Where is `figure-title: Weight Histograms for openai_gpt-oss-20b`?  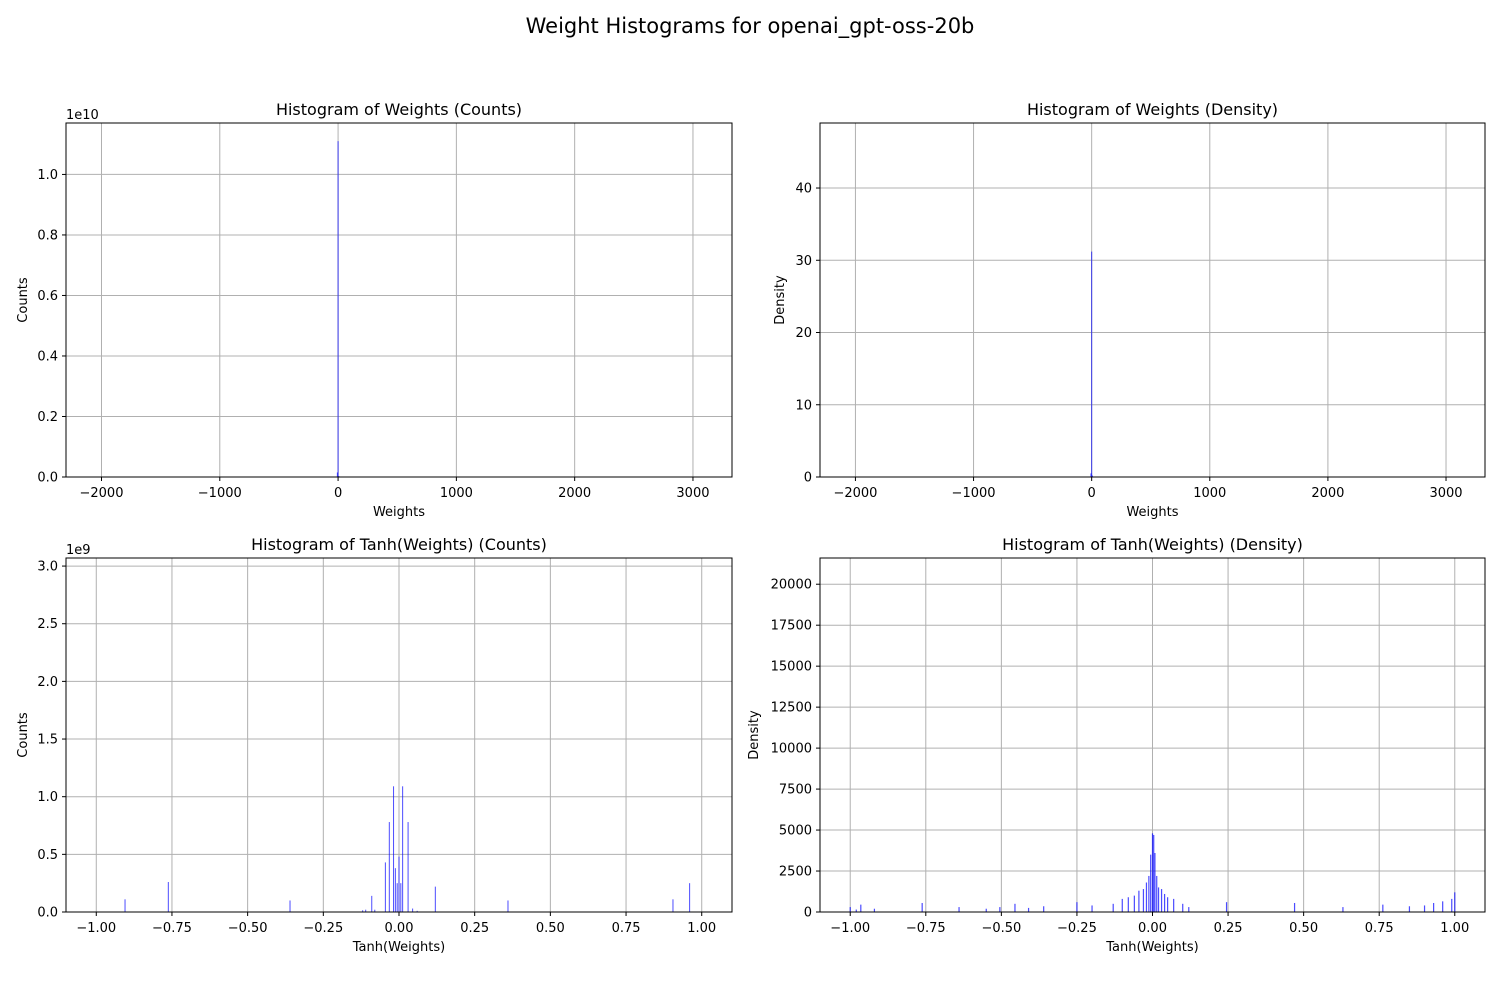 figure-title: Weight Histograms for openai_gpt-oss-20b is located at coordinates (750, 26).